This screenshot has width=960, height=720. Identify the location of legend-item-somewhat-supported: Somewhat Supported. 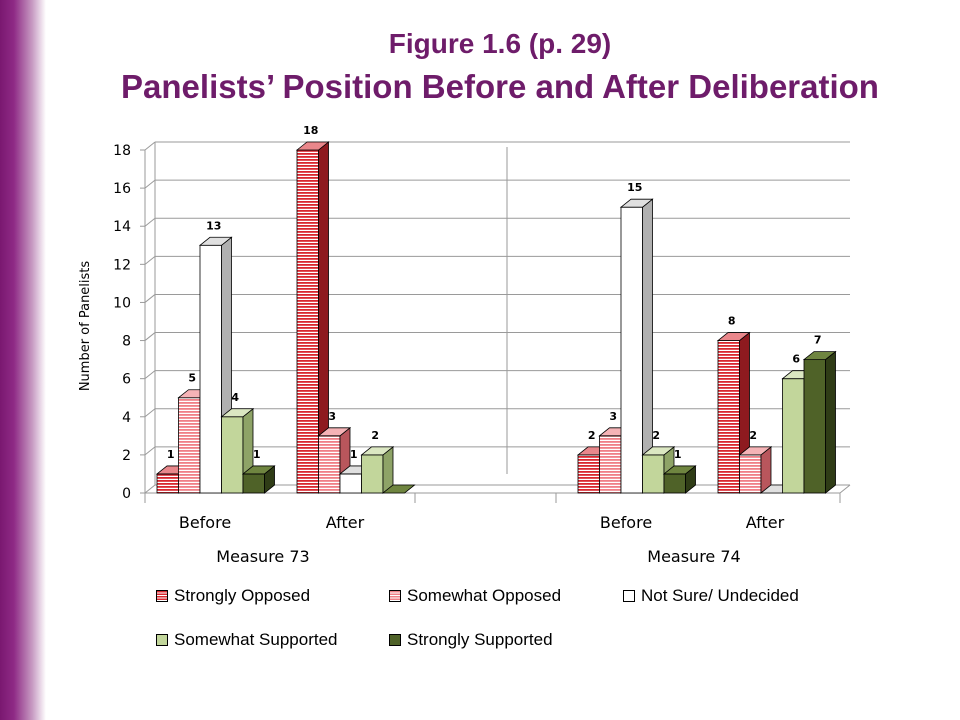
(247, 640).